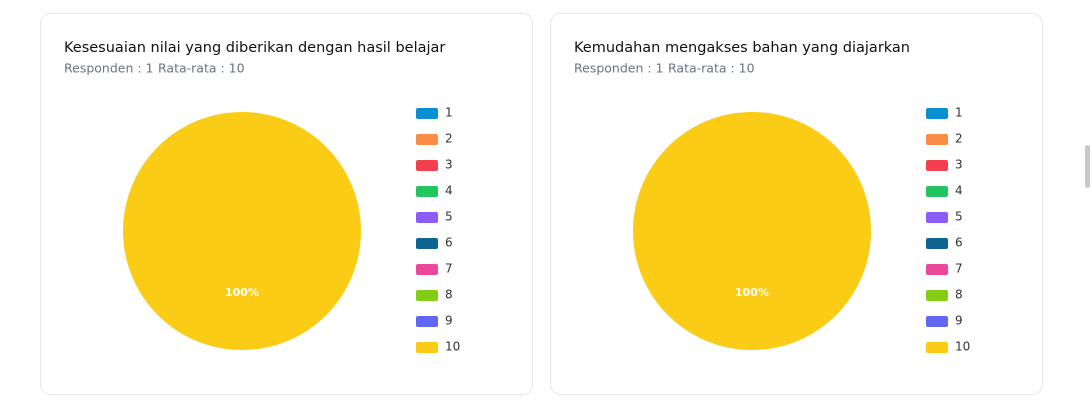  I want to click on scrollbar, so click(1087, 166).